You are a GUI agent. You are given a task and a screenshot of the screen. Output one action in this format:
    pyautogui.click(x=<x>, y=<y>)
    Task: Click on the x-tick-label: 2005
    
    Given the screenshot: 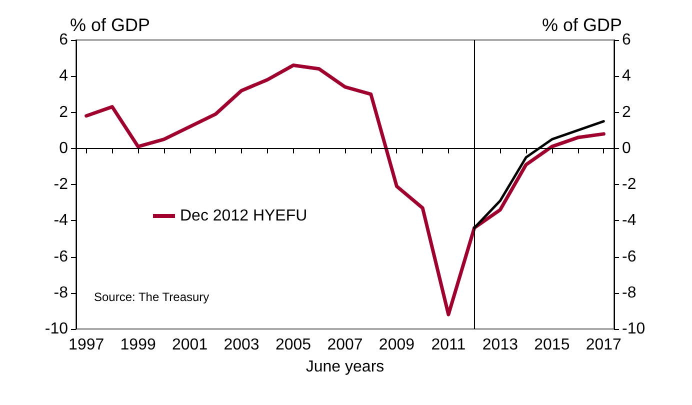 What is the action you would take?
    pyautogui.click(x=293, y=345)
    